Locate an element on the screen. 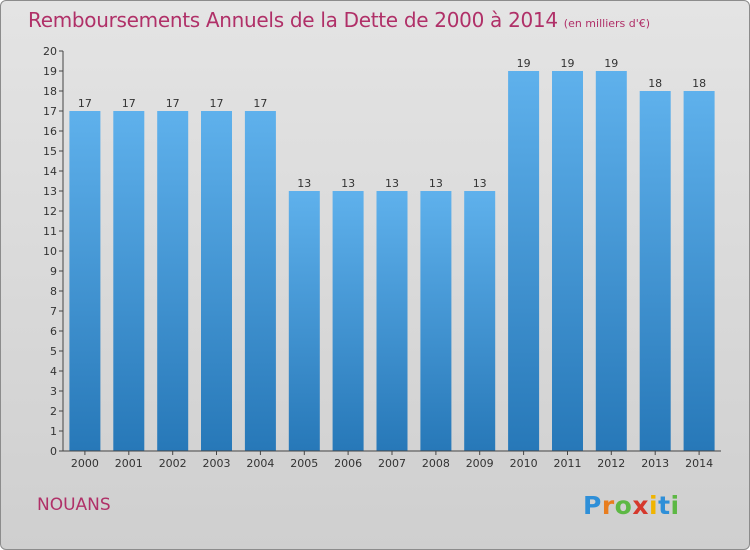 This screenshot has height=550, width=750. bar-2012 is located at coordinates (611, 261).